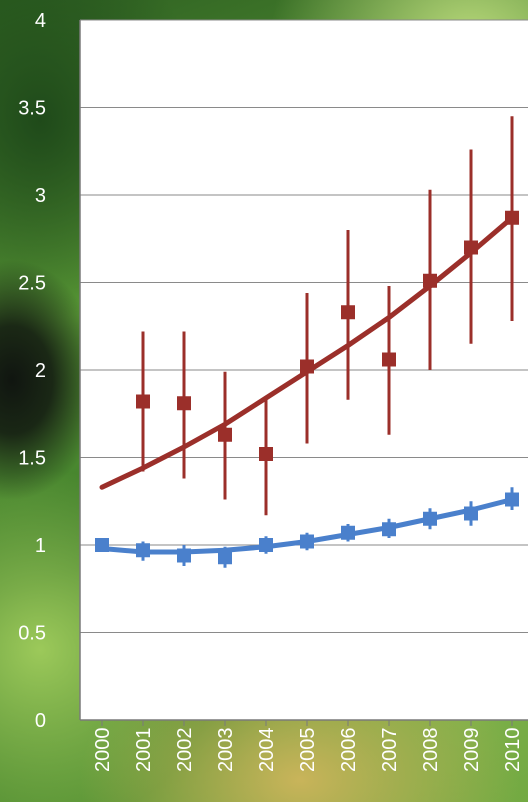 The image size is (528, 802). Describe the element at coordinates (103, 750) in the screenshot. I see `x-tick-label: 2000` at that location.